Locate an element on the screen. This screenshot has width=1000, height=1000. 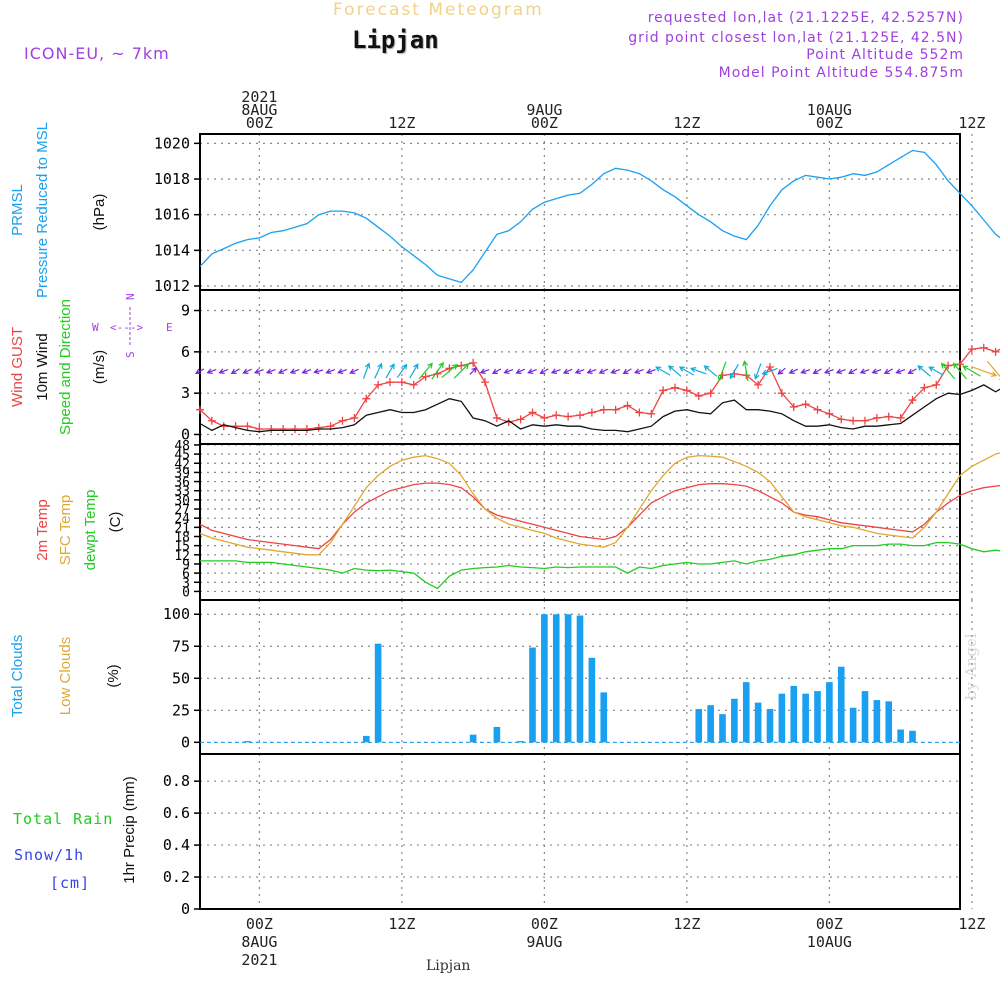
clouds-axis-label-0: Total Clouds is located at coordinates (17, 676).